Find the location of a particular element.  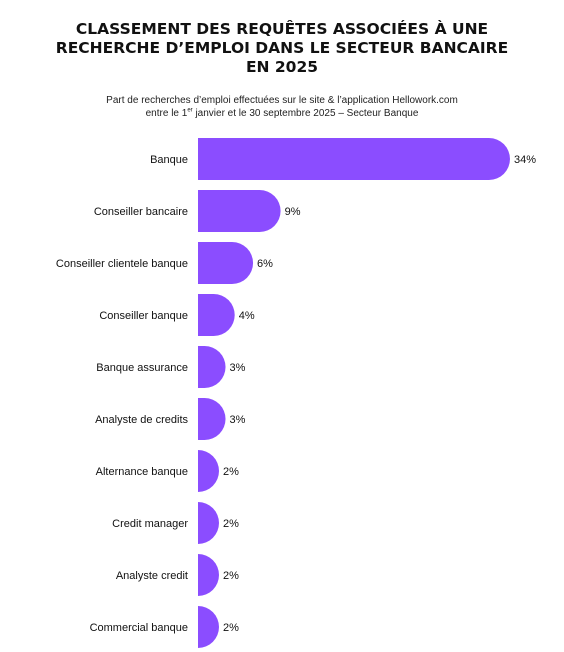

value-label-4: 4% is located at coordinates (247, 316).